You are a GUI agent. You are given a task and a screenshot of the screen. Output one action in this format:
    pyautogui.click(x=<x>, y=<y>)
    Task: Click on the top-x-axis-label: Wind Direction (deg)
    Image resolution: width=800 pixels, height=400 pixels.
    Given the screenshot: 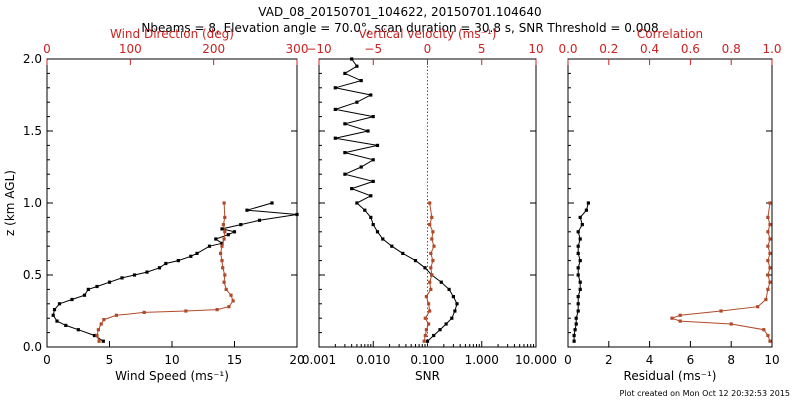 What is the action you would take?
    pyautogui.click(x=172, y=34)
    